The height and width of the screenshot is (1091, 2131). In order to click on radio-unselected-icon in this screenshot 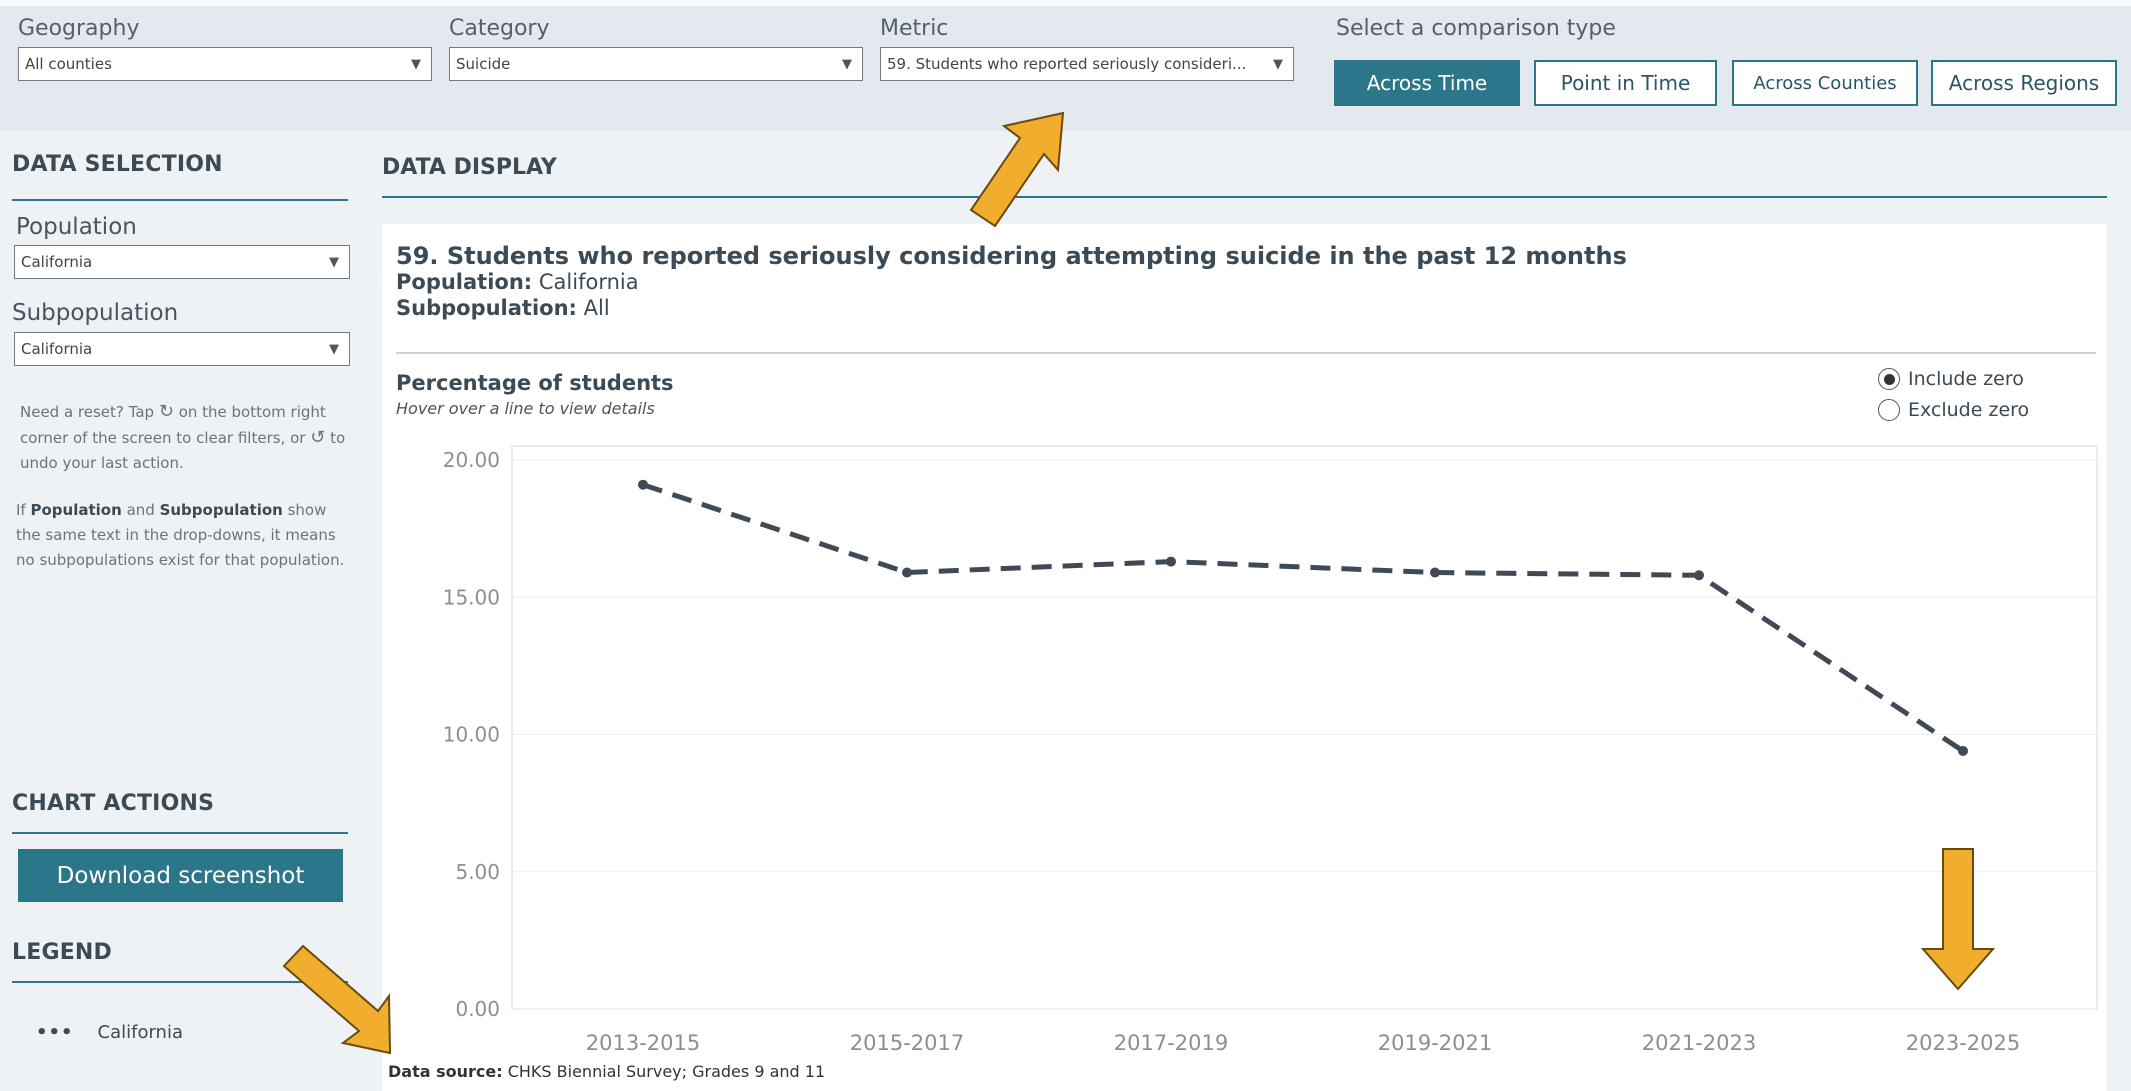, I will do `click(1889, 410)`.